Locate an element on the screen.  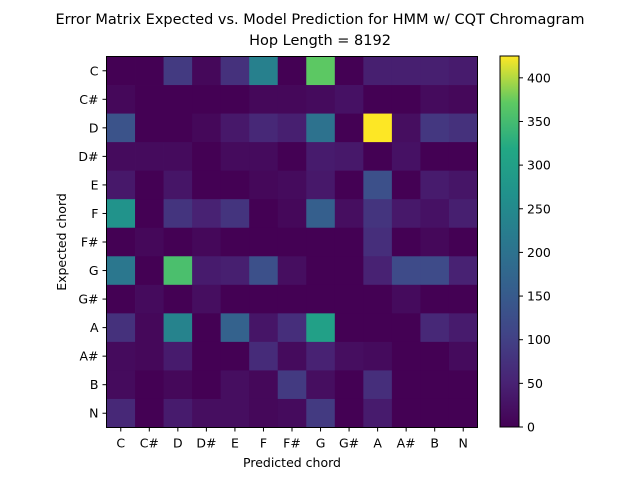
y-tick-label: D is located at coordinates (94, 127).